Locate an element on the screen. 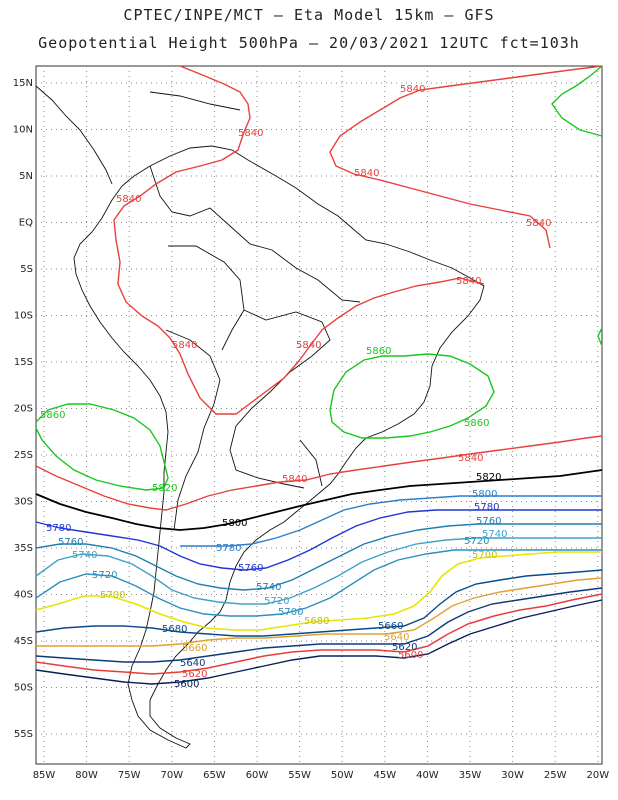  contour-5860-east is located at coordinates (600, 337).